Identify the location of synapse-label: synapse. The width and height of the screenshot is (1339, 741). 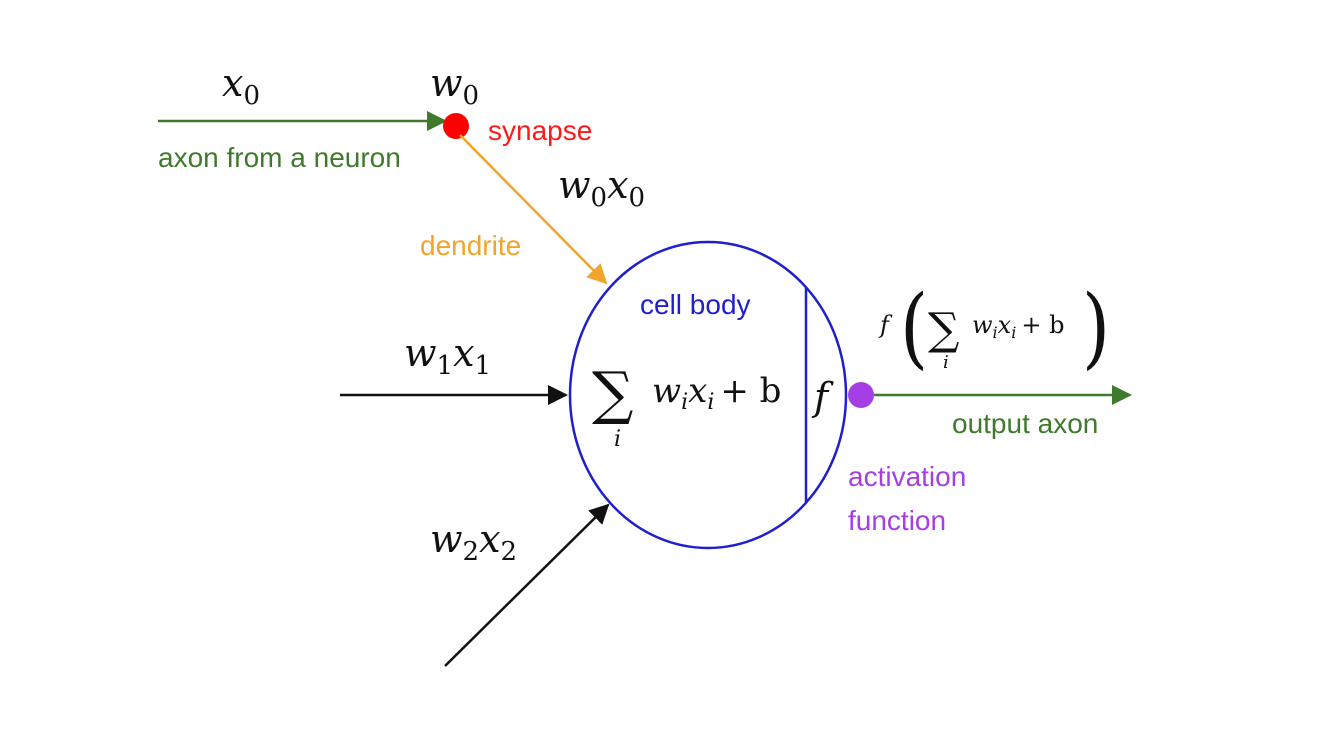
(540, 130).